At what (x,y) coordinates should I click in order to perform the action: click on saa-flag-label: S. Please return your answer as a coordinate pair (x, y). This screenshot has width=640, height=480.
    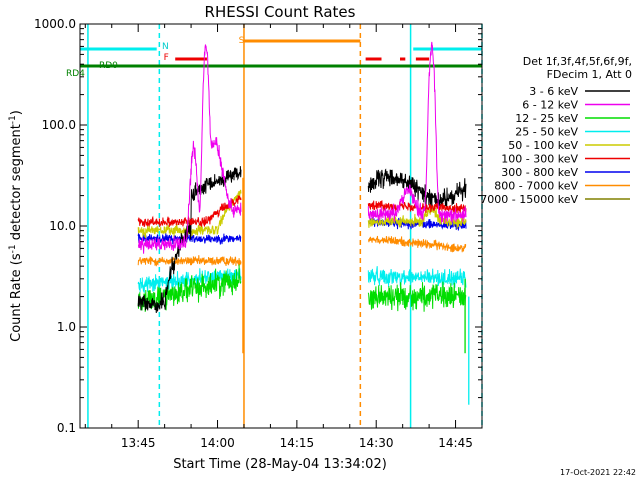
    Looking at the image, I should click on (242, 41).